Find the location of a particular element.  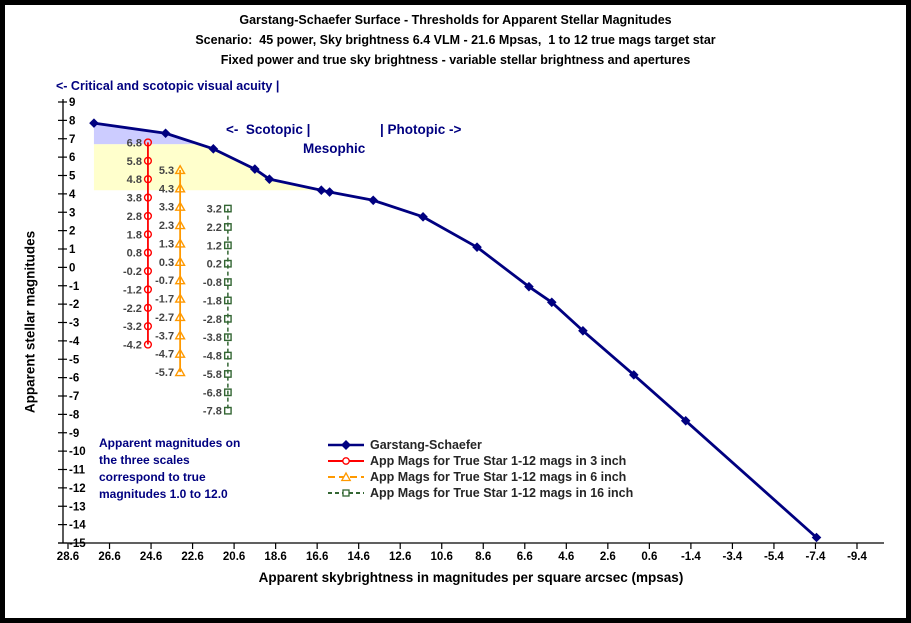

data-label-app-mags-for-true-star-1-12-mags-in-16-inch: -7.8 is located at coordinates (212, 412).